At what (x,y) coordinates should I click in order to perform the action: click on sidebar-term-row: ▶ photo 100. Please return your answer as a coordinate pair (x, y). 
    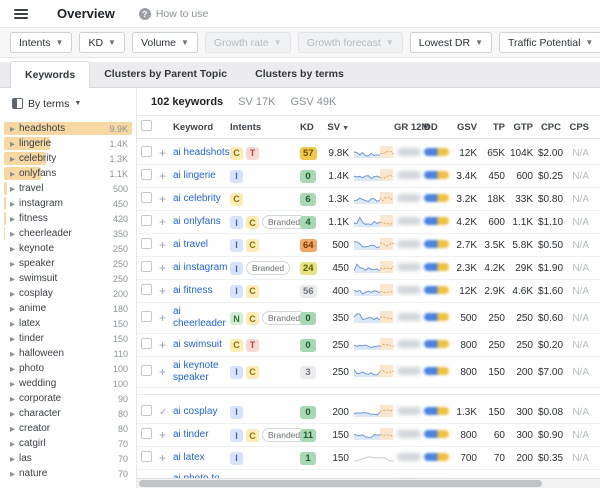
    Looking at the image, I should click on (68, 368).